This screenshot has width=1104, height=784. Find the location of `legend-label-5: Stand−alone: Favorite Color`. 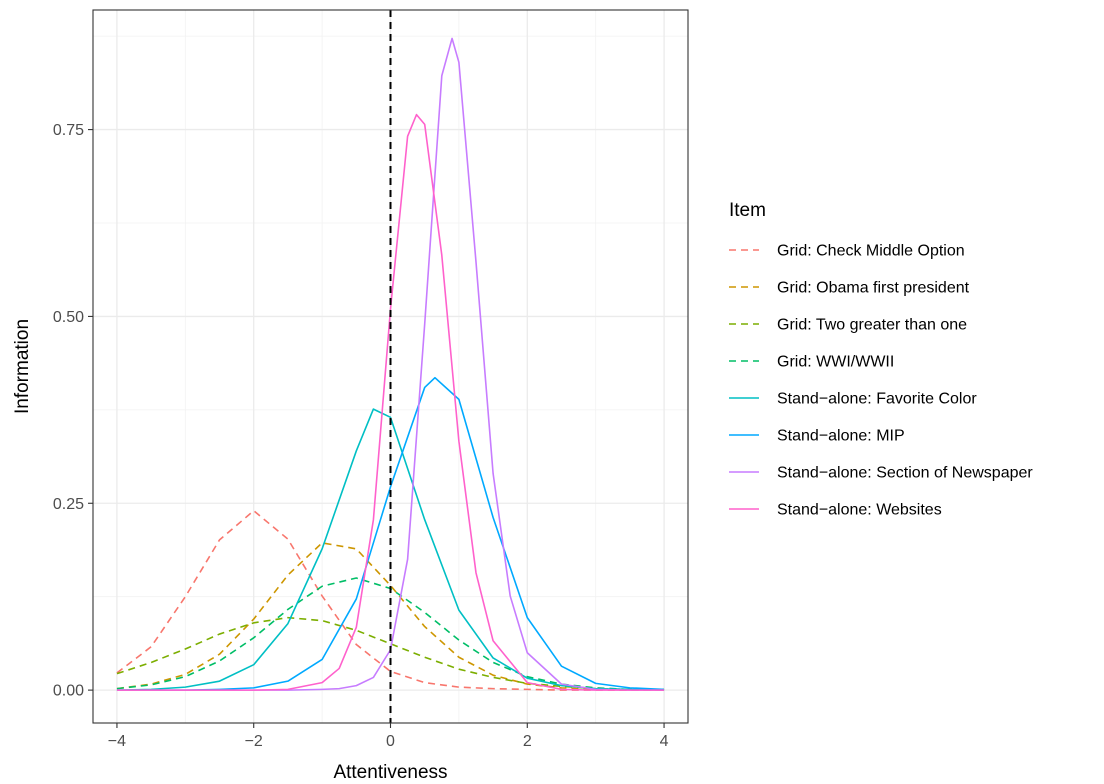

legend-label-5: Stand−alone: Favorite Color is located at coordinates (877, 399).